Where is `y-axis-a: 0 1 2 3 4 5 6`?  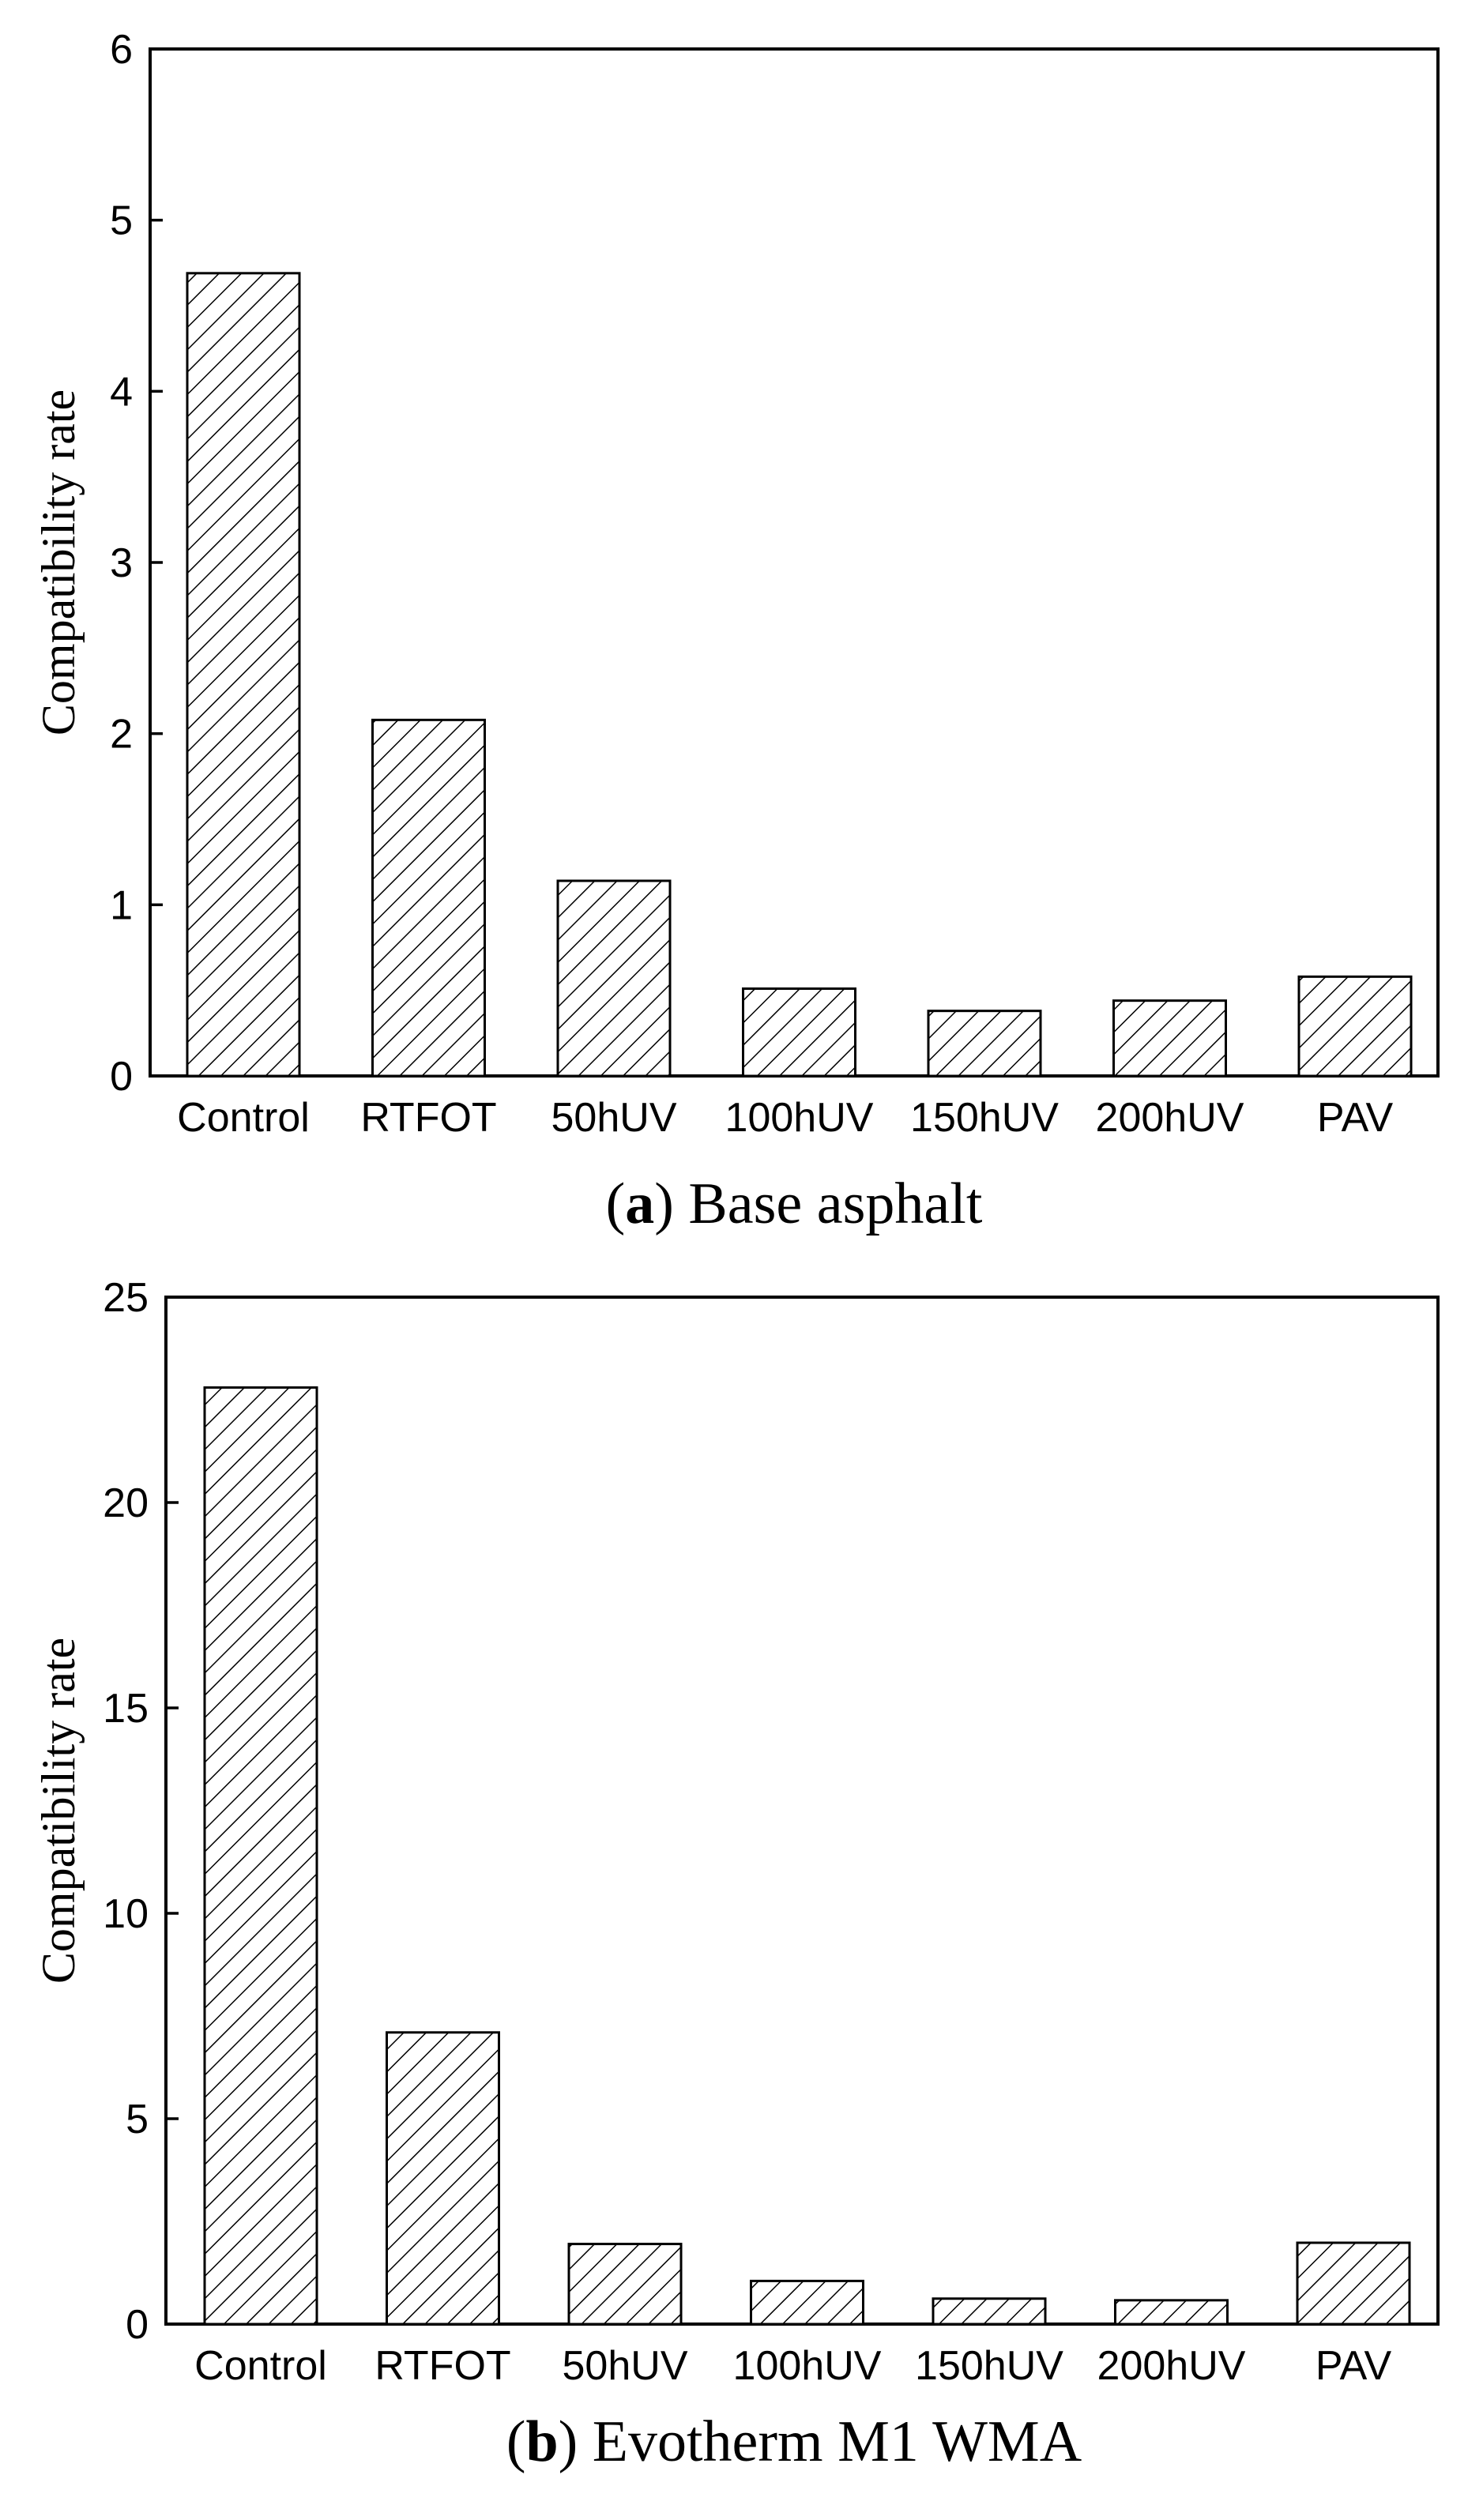 y-axis-a: 0 1 2 3 4 5 6 is located at coordinates (136, 563).